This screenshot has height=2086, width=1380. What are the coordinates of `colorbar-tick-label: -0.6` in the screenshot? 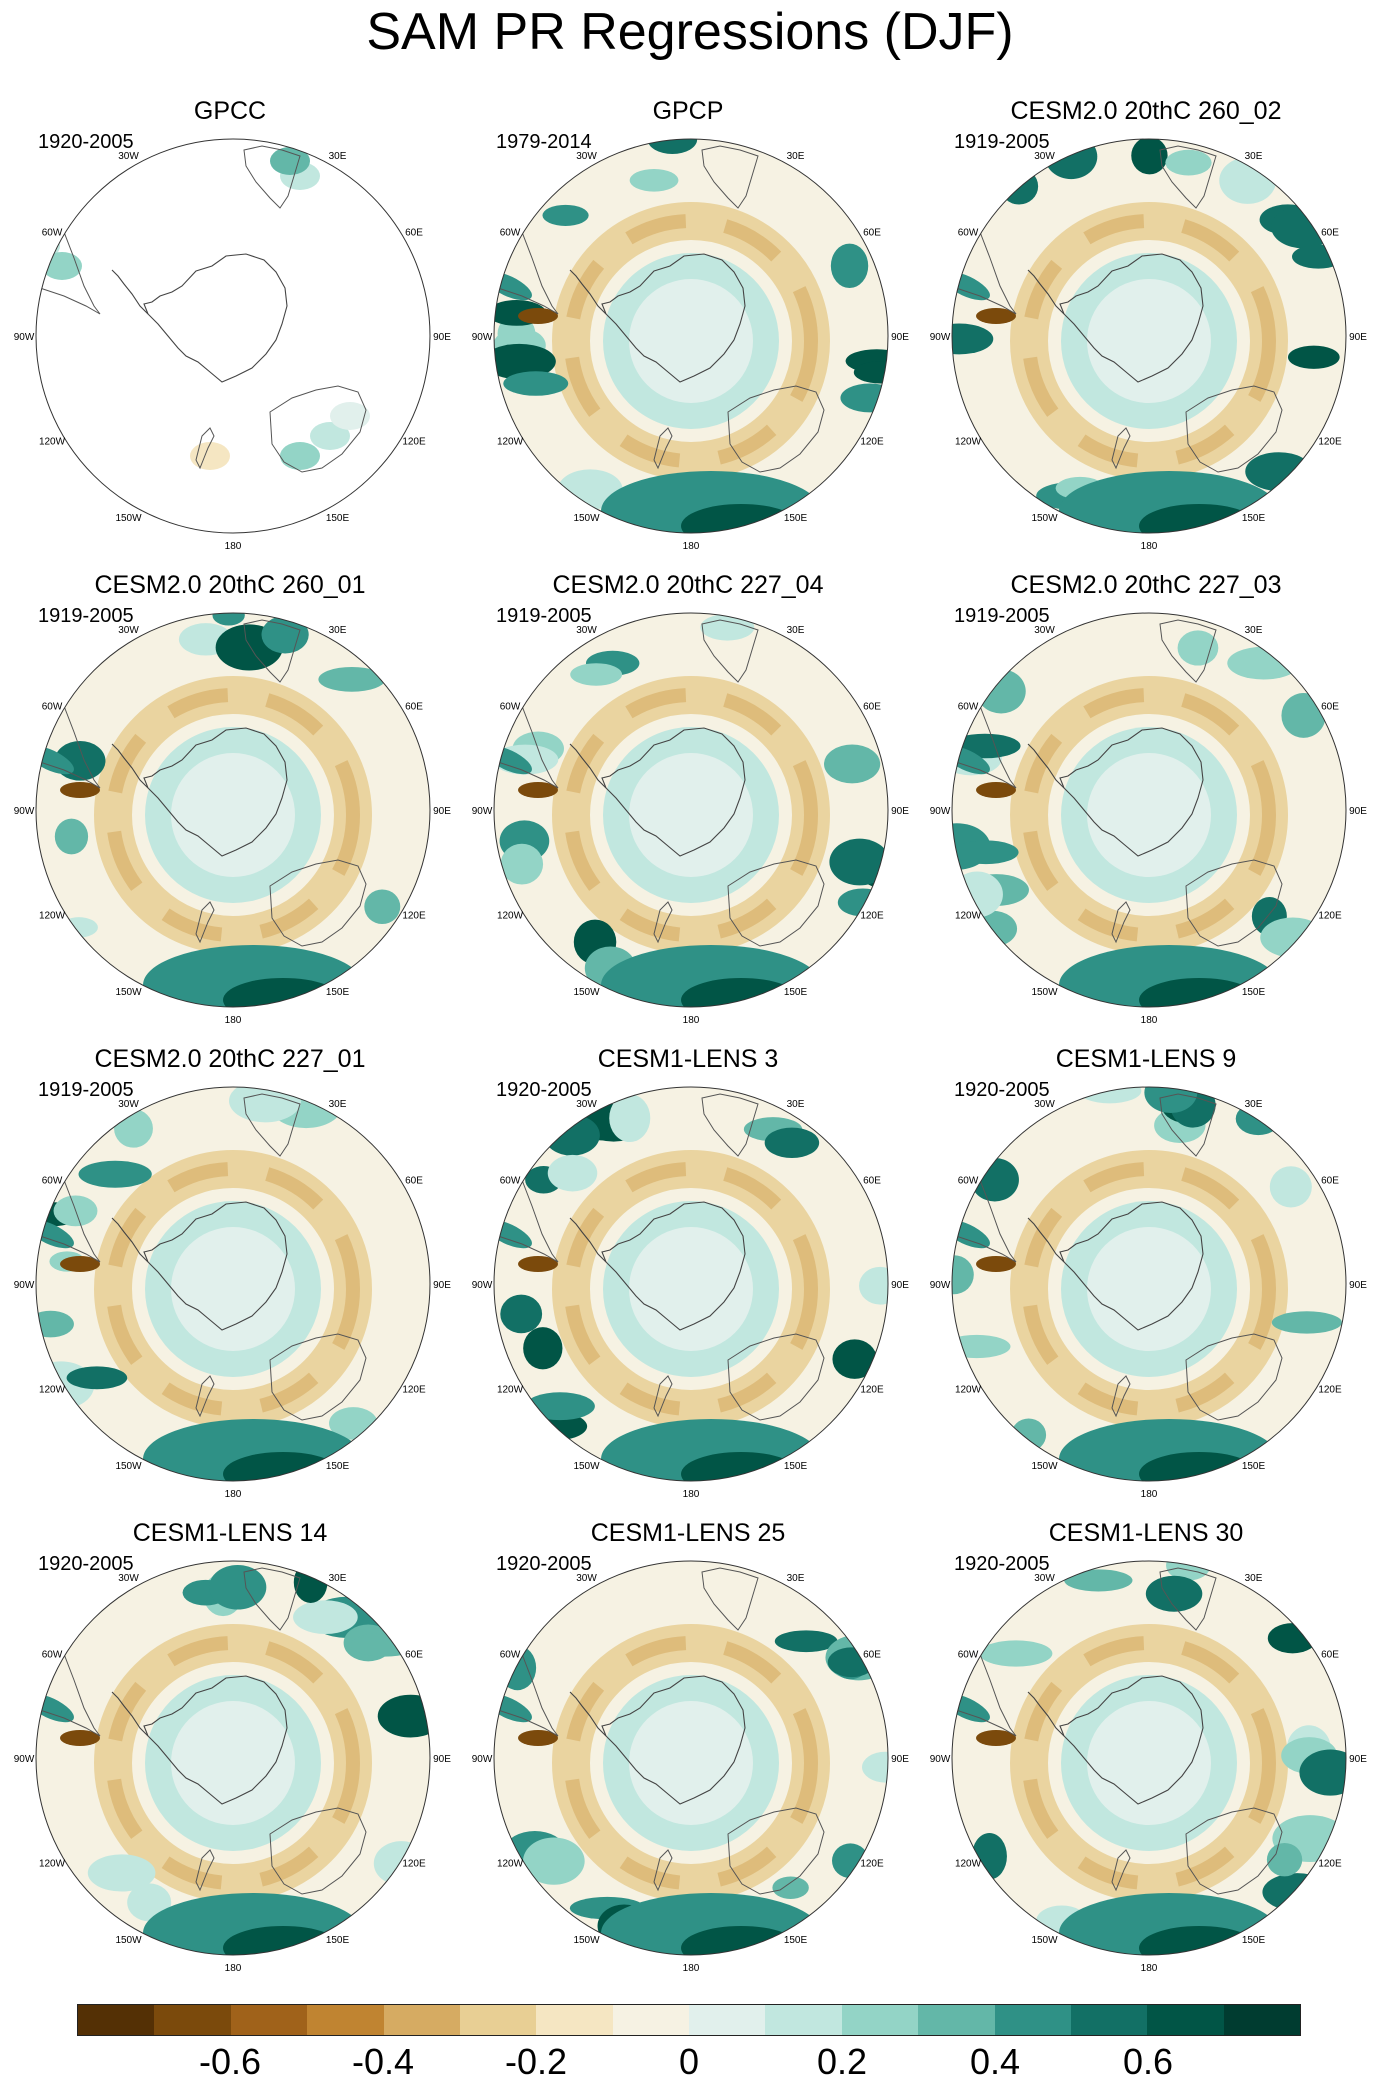 It's located at (230, 2061).